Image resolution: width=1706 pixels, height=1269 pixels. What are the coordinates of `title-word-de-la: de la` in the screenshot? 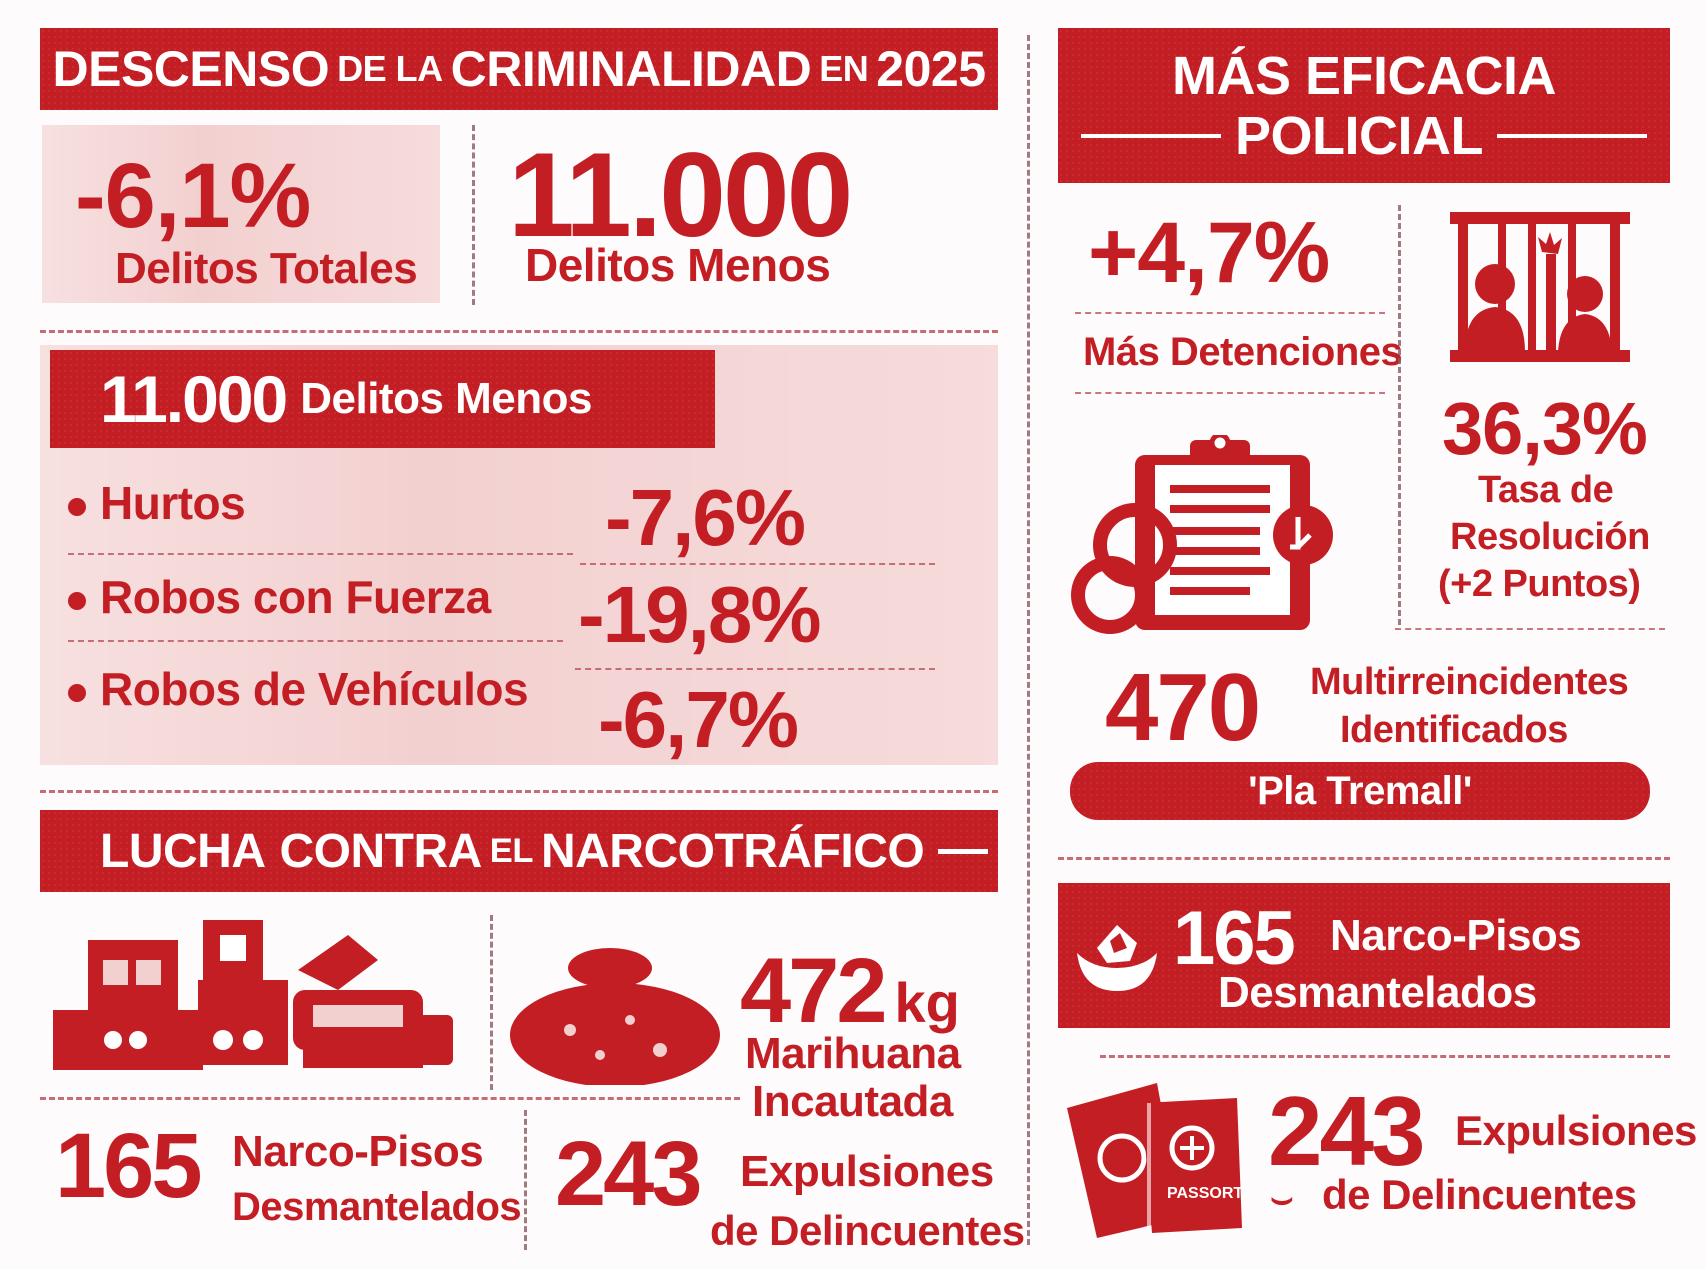 It's located at (390, 68).